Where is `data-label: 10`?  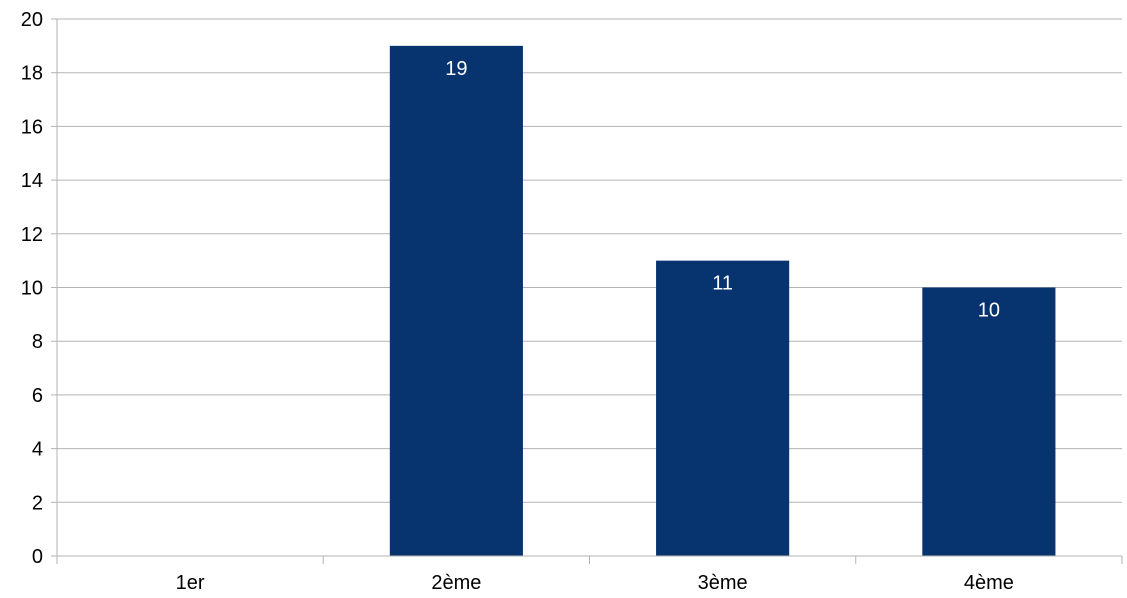 data-label: 10 is located at coordinates (989, 311).